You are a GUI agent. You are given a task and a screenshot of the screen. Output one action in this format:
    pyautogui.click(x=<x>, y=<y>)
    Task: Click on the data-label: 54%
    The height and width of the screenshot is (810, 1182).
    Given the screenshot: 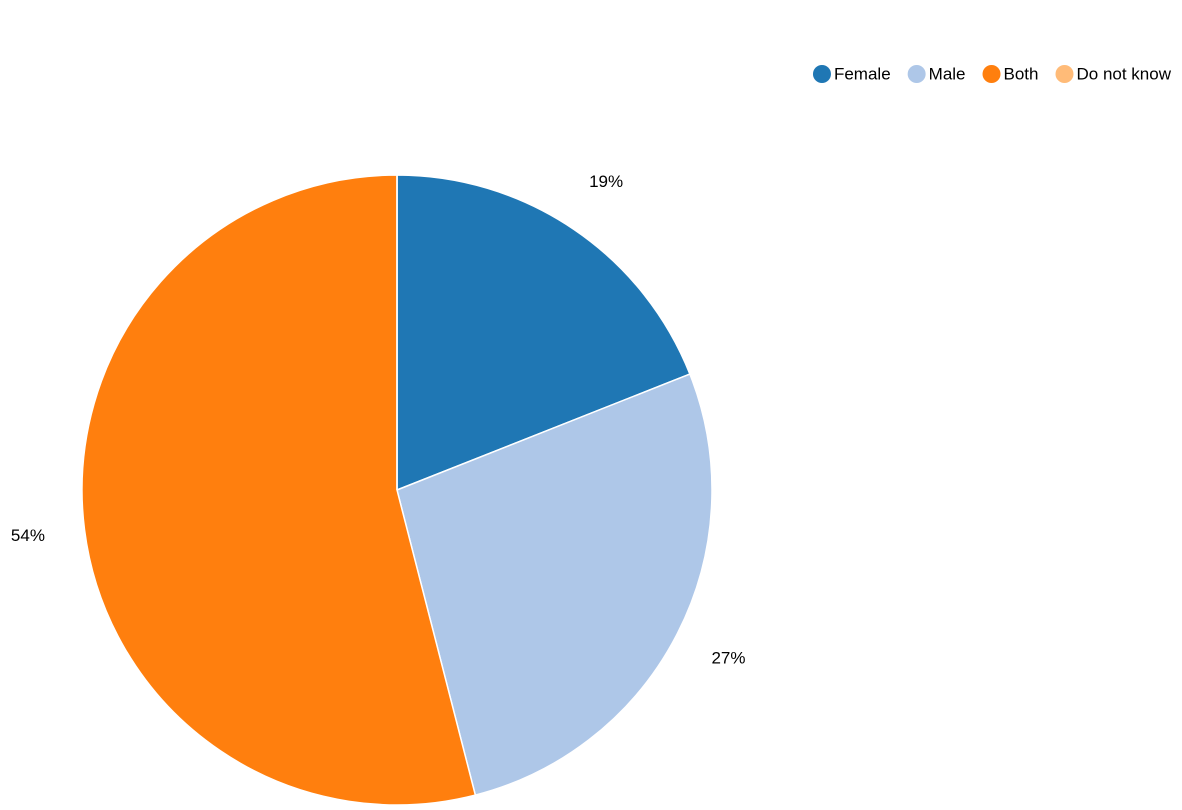 What is the action you would take?
    pyautogui.click(x=28, y=535)
    